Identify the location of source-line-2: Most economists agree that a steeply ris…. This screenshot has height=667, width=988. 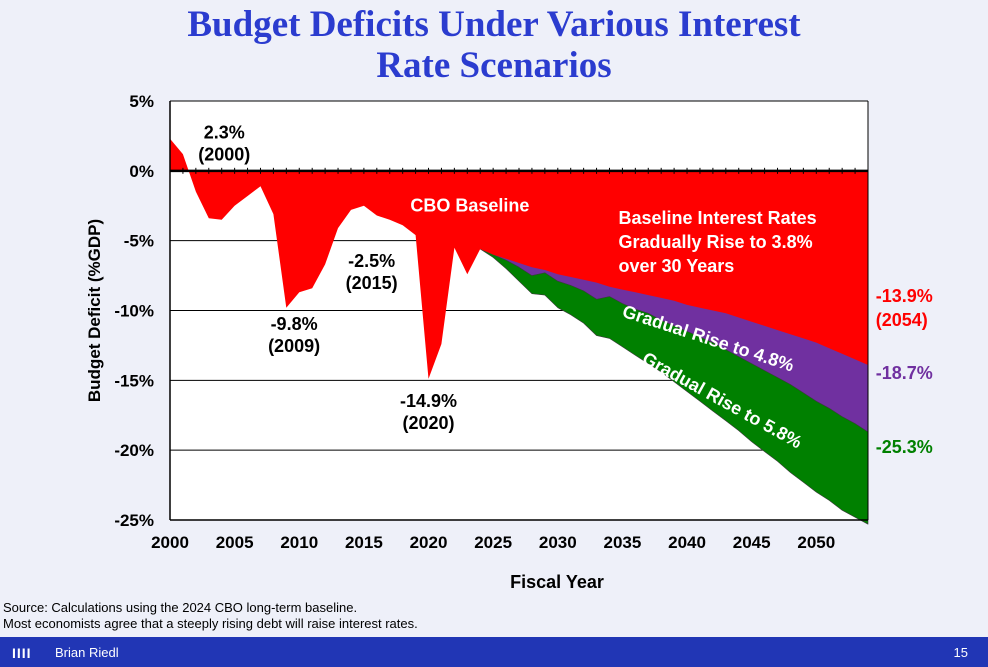
(210, 623).